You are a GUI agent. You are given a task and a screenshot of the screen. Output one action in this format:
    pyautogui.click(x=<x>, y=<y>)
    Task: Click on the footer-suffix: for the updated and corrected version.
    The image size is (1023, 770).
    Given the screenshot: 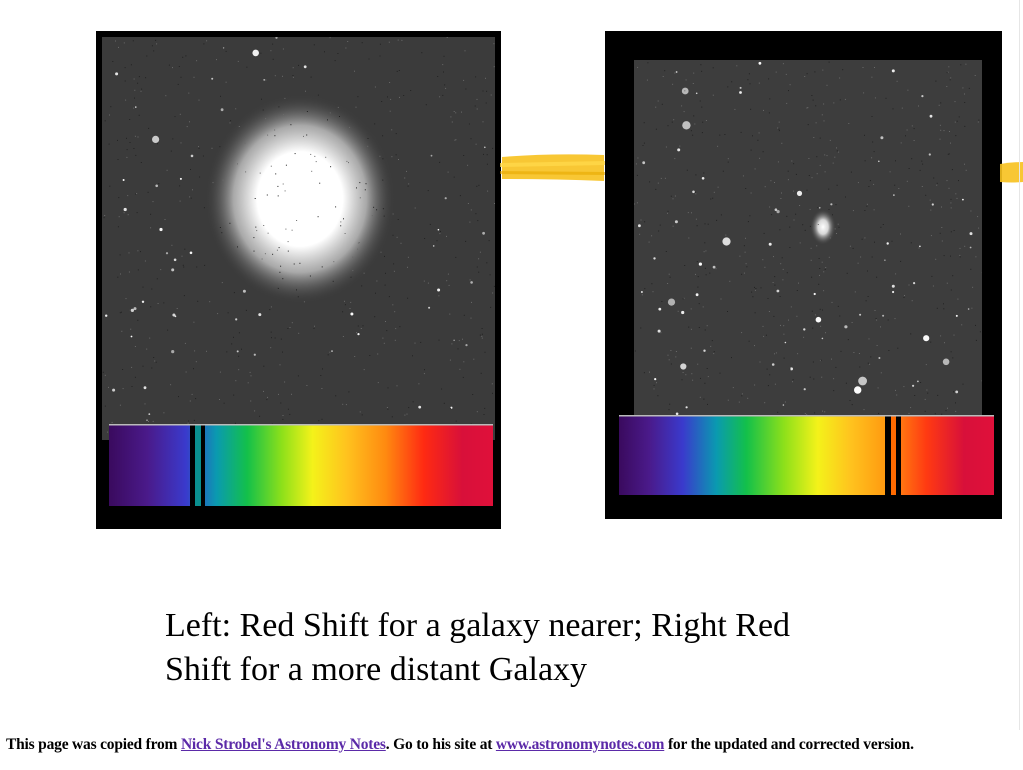 What is the action you would take?
    pyautogui.click(x=789, y=744)
    